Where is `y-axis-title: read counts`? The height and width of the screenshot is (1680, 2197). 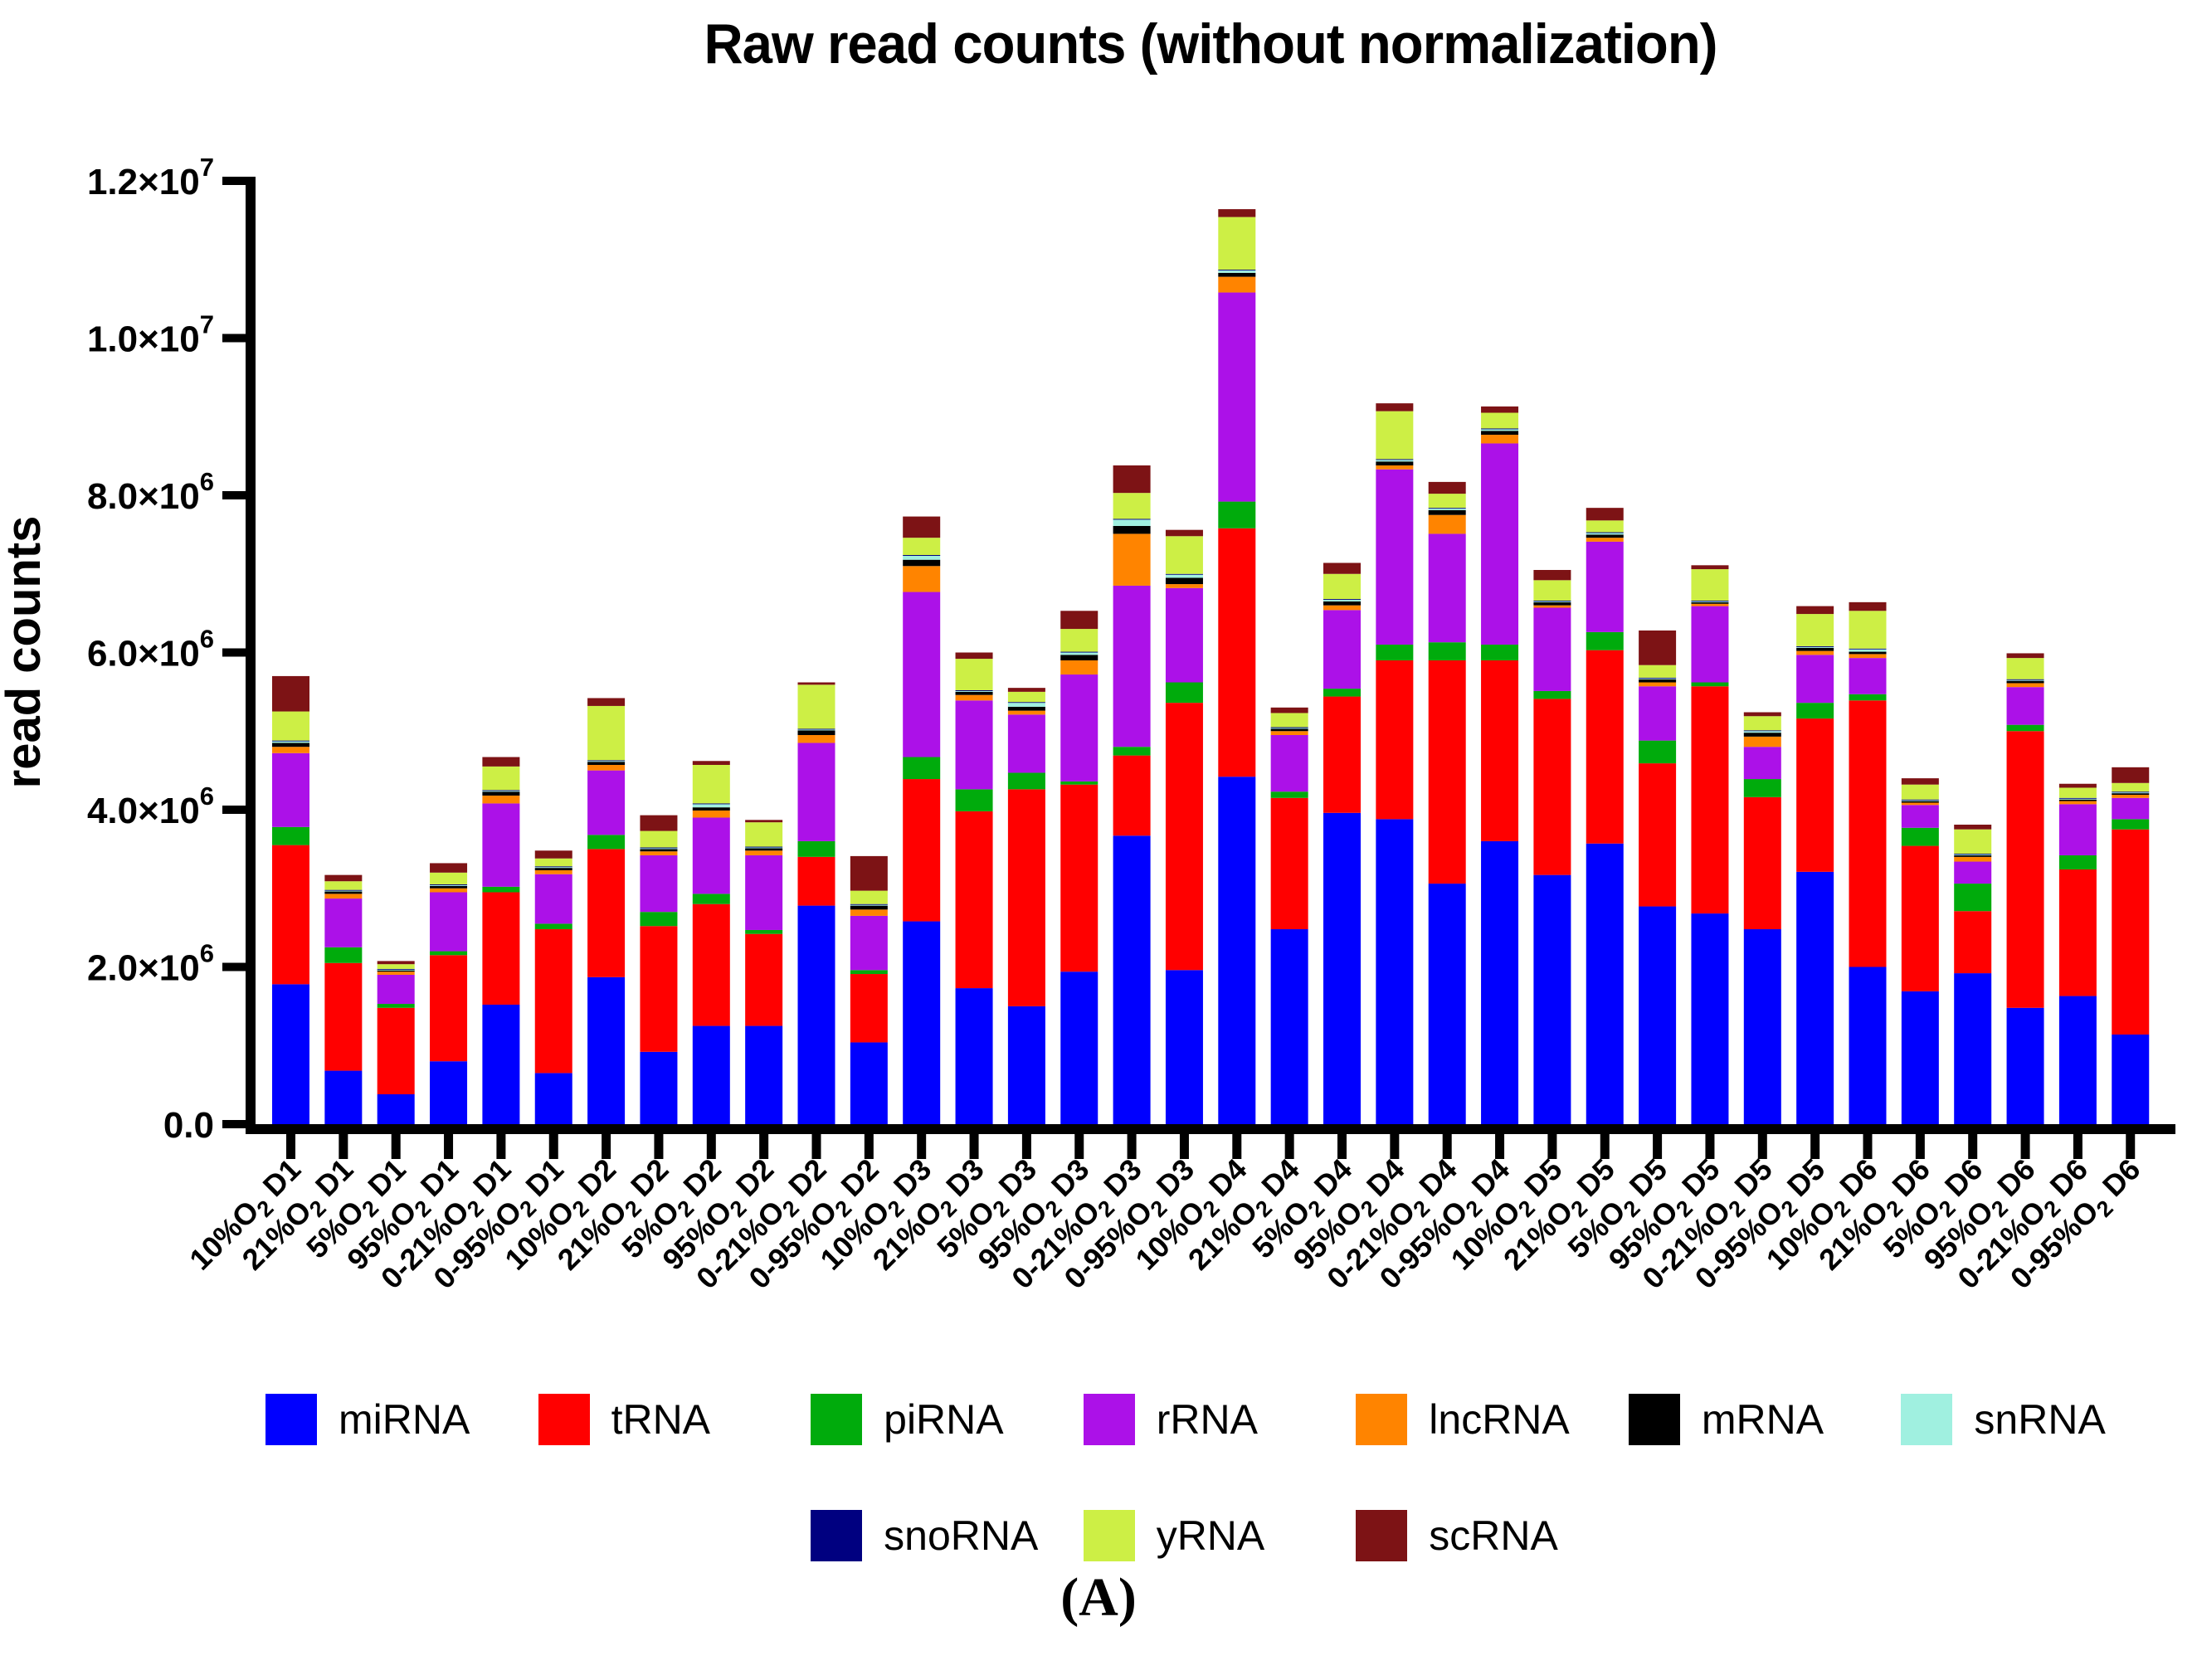
y-axis-title: read counts is located at coordinates (25, 652).